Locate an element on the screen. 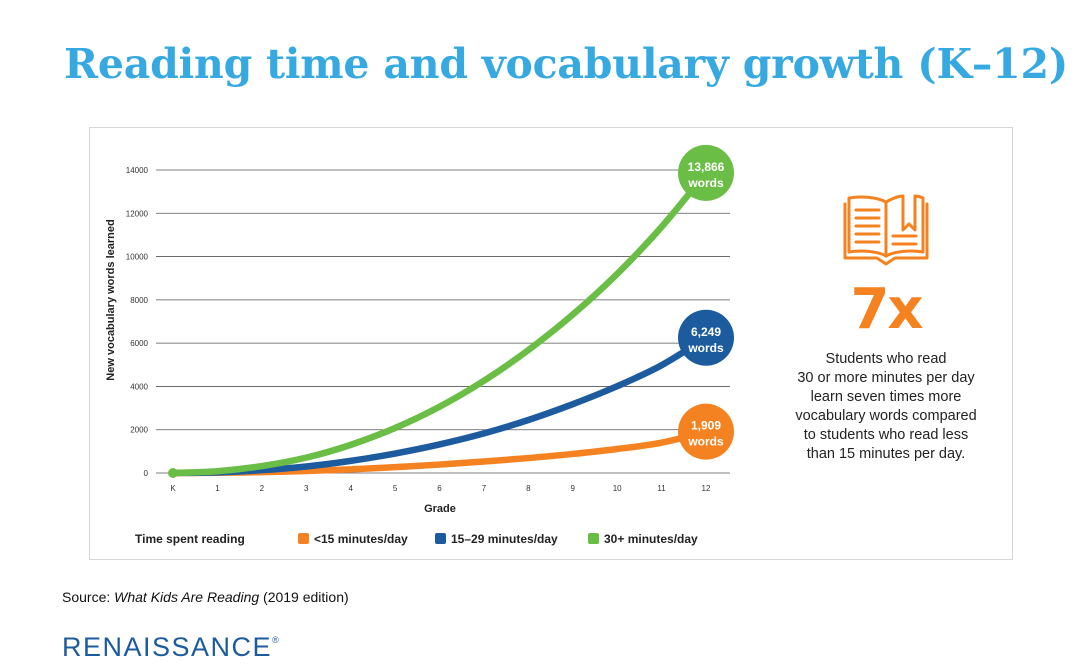  y-tick-label: 0 is located at coordinates (146, 473).